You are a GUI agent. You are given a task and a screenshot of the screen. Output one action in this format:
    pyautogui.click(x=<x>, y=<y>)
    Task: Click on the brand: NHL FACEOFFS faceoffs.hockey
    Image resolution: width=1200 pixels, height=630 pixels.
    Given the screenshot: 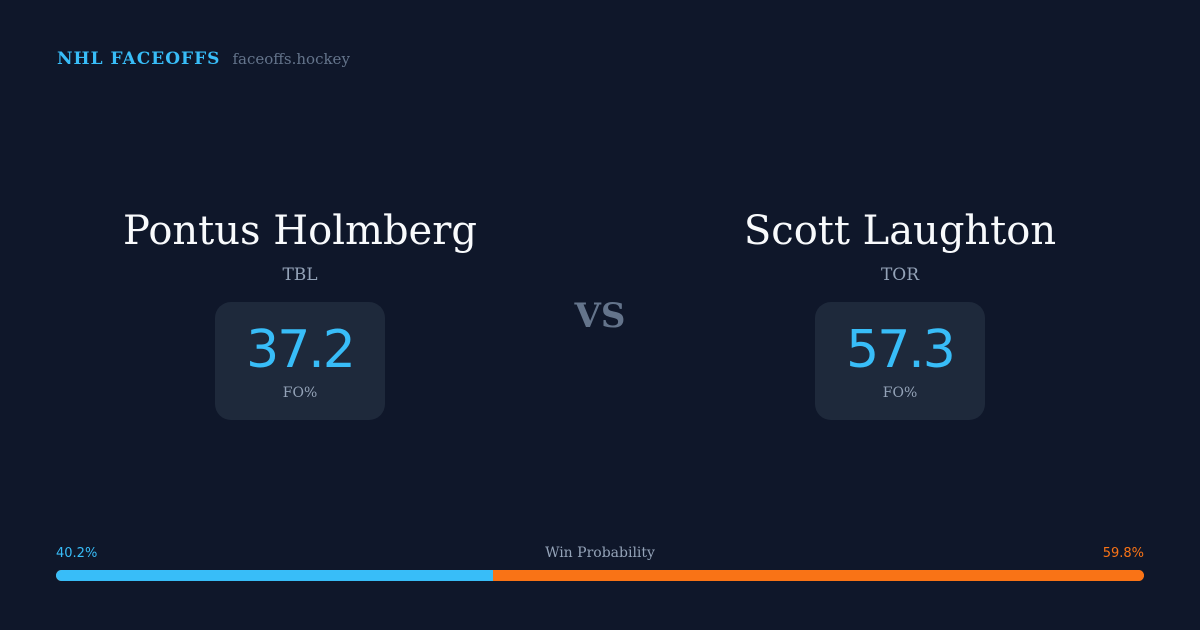 What is the action you would take?
    pyautogui.click(x=203, y=59)
    